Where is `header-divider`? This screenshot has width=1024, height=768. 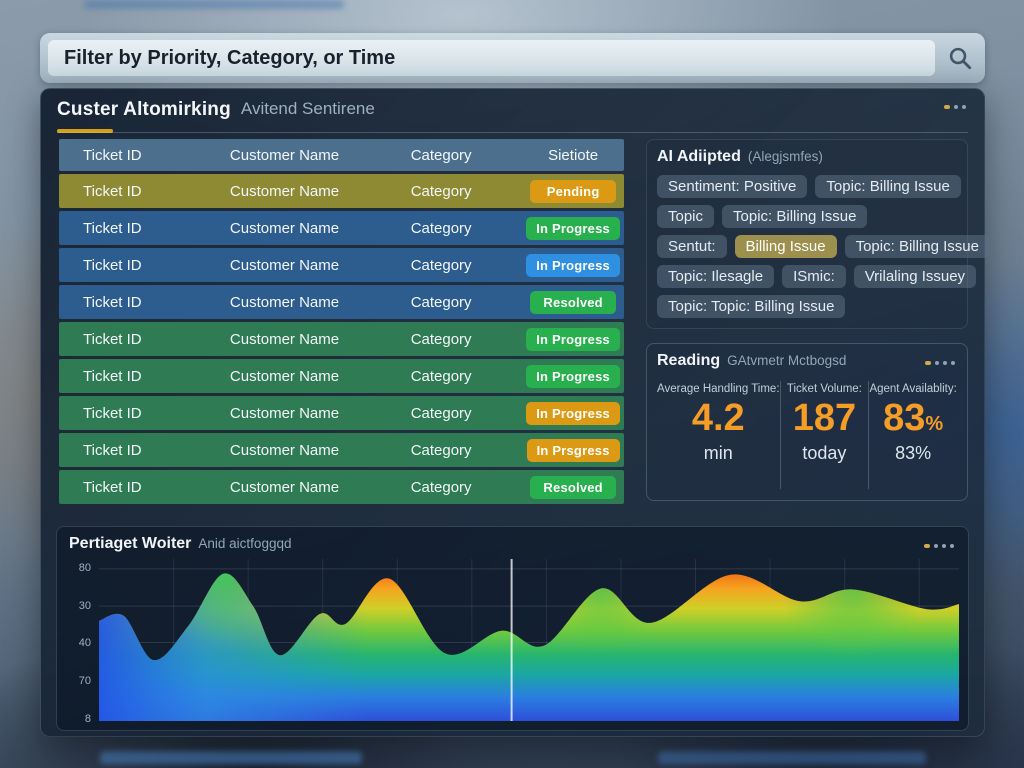 header-divider is located at coordinates (512, 132).